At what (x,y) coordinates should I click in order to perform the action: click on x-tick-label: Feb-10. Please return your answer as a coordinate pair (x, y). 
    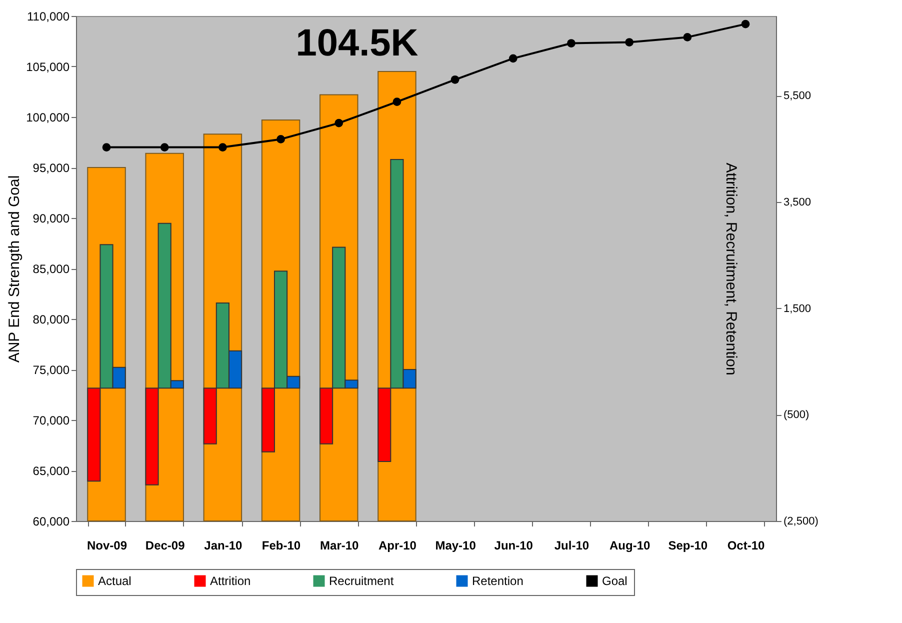
    Looking at the image, I should click on (281, 545).